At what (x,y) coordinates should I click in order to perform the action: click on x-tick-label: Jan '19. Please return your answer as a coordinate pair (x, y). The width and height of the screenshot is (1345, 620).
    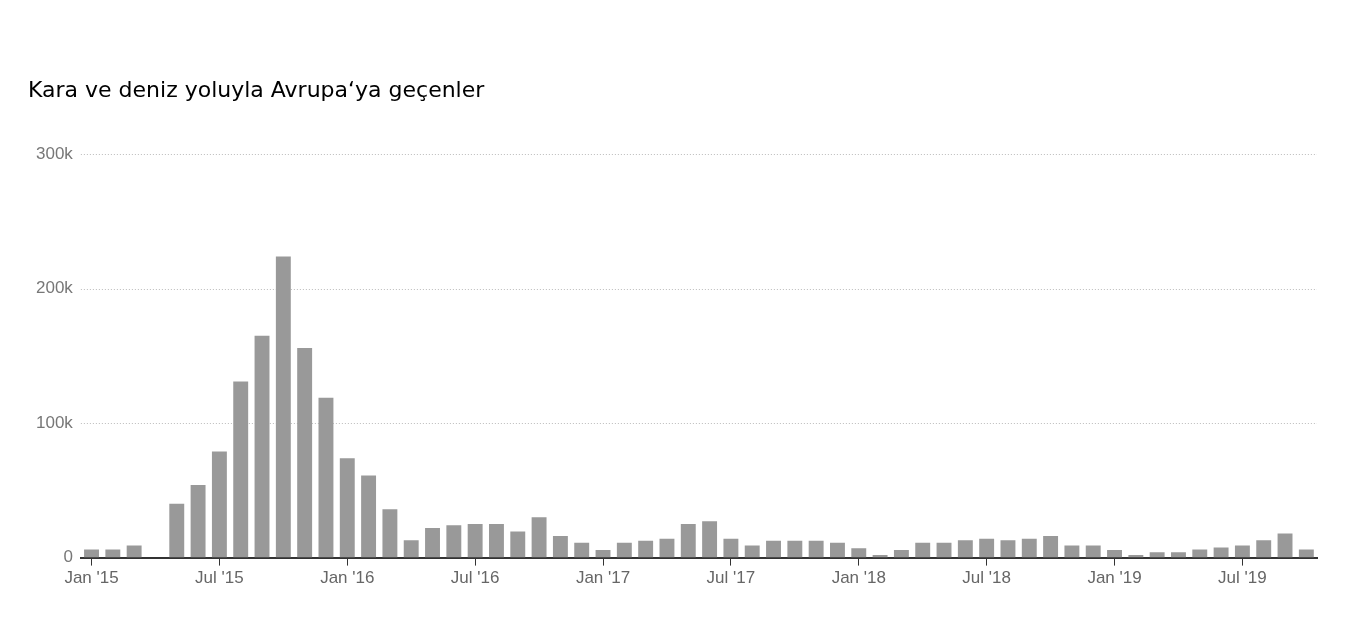
    Looking at the image, I should click on (1114, 578).